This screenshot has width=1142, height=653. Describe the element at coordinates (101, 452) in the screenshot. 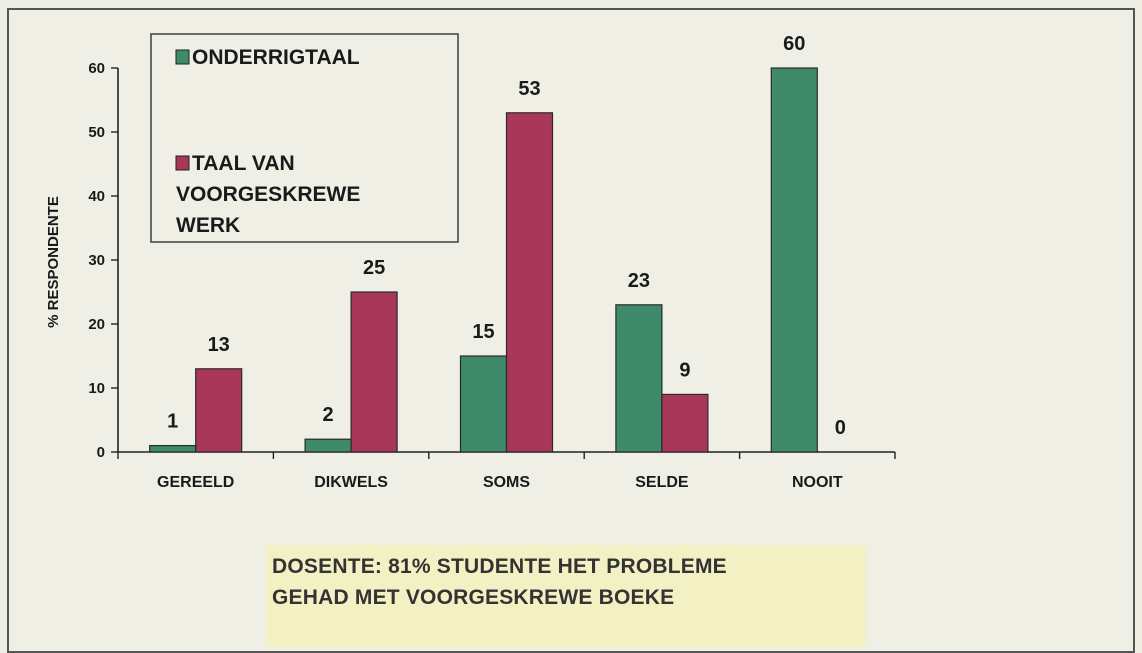

I see `y-tick-label: 0` at that location.